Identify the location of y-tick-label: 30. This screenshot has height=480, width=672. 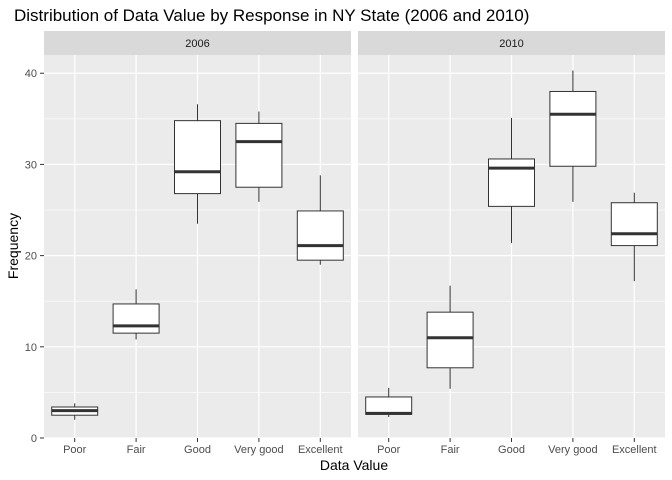
(31, 165).